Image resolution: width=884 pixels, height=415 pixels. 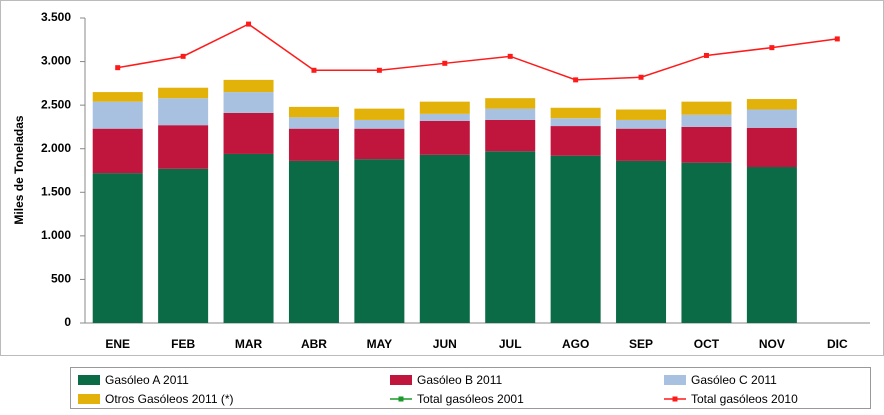 What do you see at coordinates (837, 344) in the screenshot?
I see `x-tick-label: DIC` at bounding box center [837, 344].